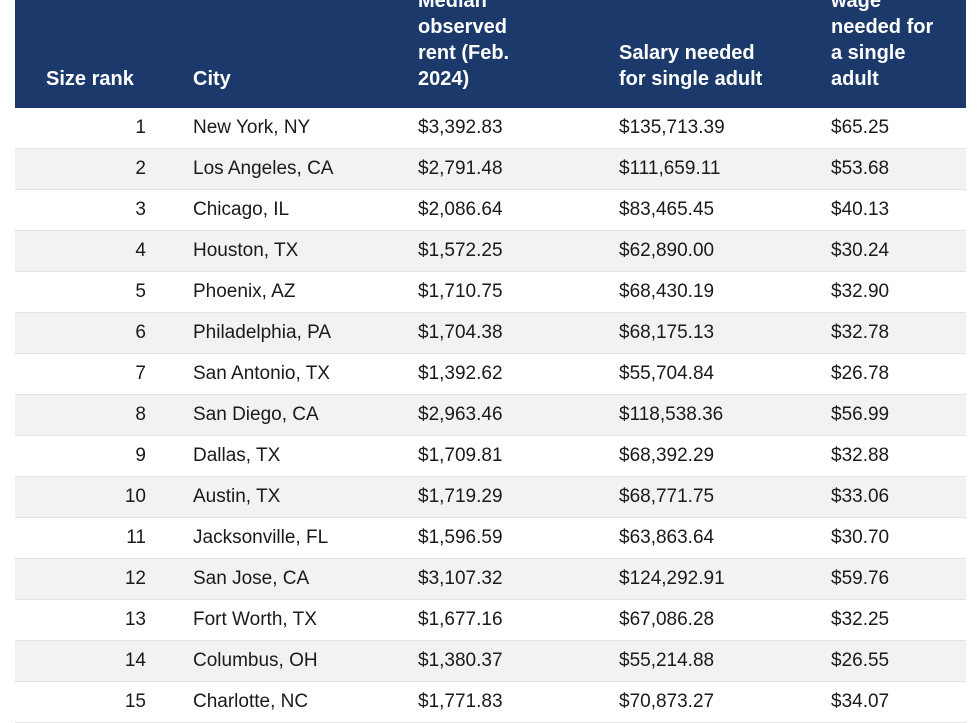  I want to click on wage-cell: $34.07, so click(860, 701).